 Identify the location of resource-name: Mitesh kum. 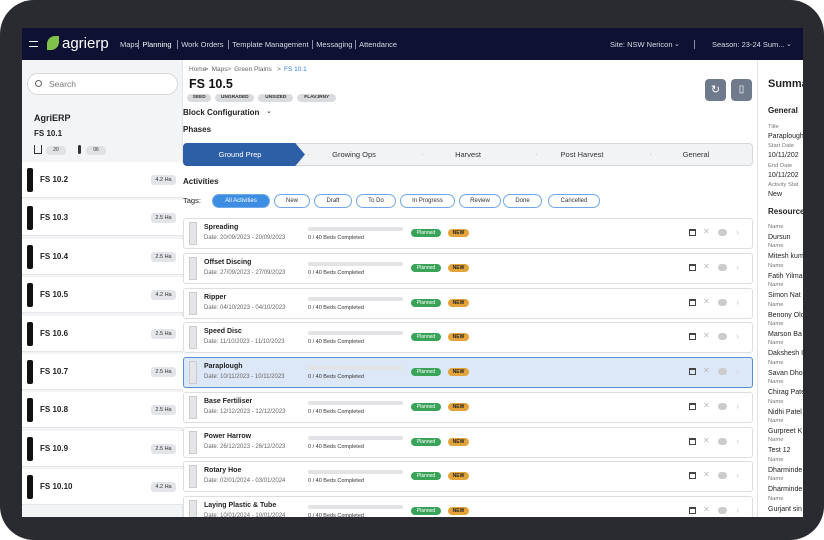
(785, 257).